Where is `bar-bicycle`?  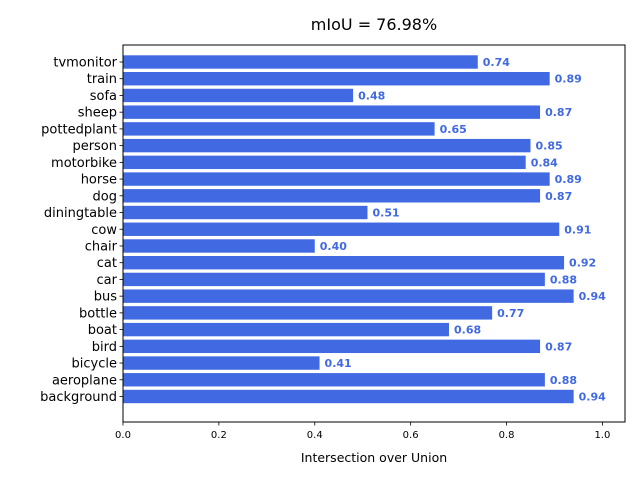 bar-bicycle is located at coordinates (221, 363).